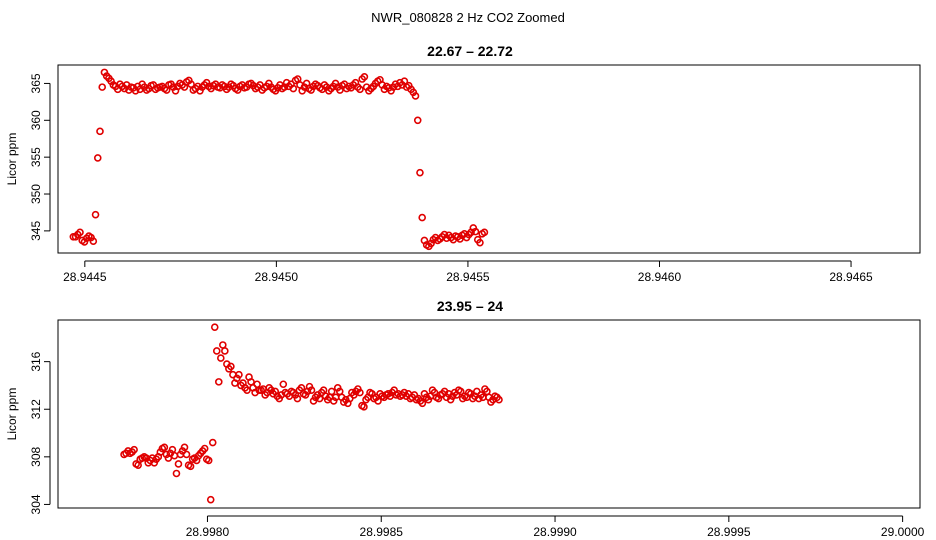  Describe the element at coordinates (36, 83) in the screenshot. I see `y-tick-label: 365` at that location.